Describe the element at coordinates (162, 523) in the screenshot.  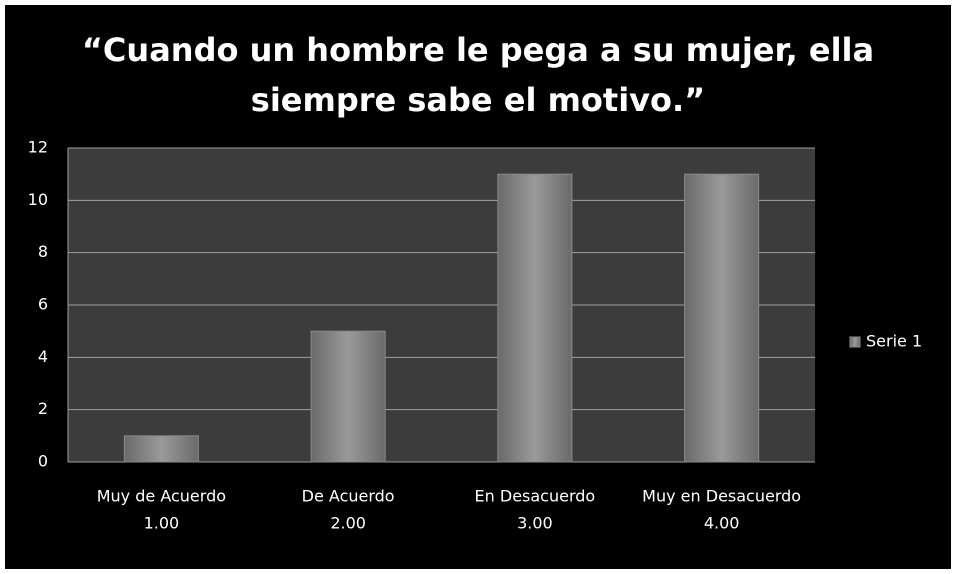
I see `x-tick-label: 1.00` at that location.